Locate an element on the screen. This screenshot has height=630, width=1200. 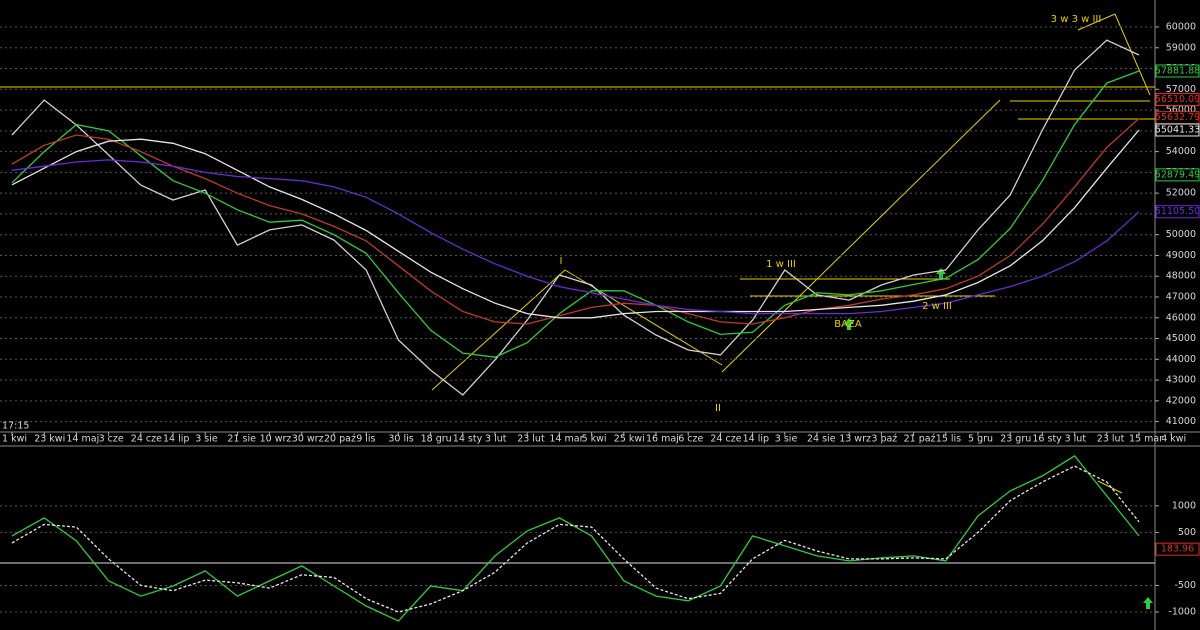
x-tick-label: 21 paź is located at coordinates (920, 439).